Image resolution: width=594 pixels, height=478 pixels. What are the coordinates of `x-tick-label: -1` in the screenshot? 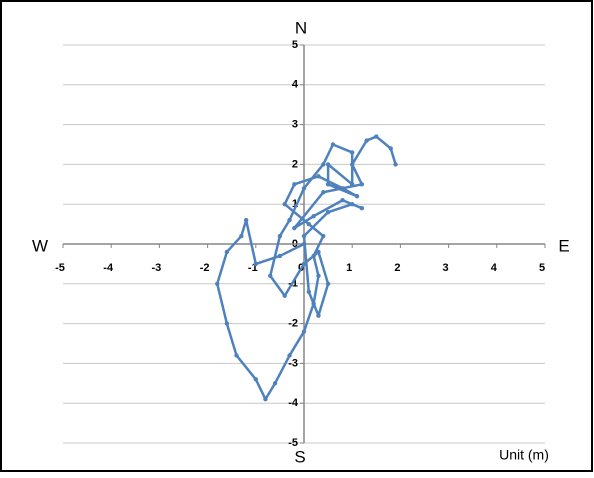 It's located at (253, 268).